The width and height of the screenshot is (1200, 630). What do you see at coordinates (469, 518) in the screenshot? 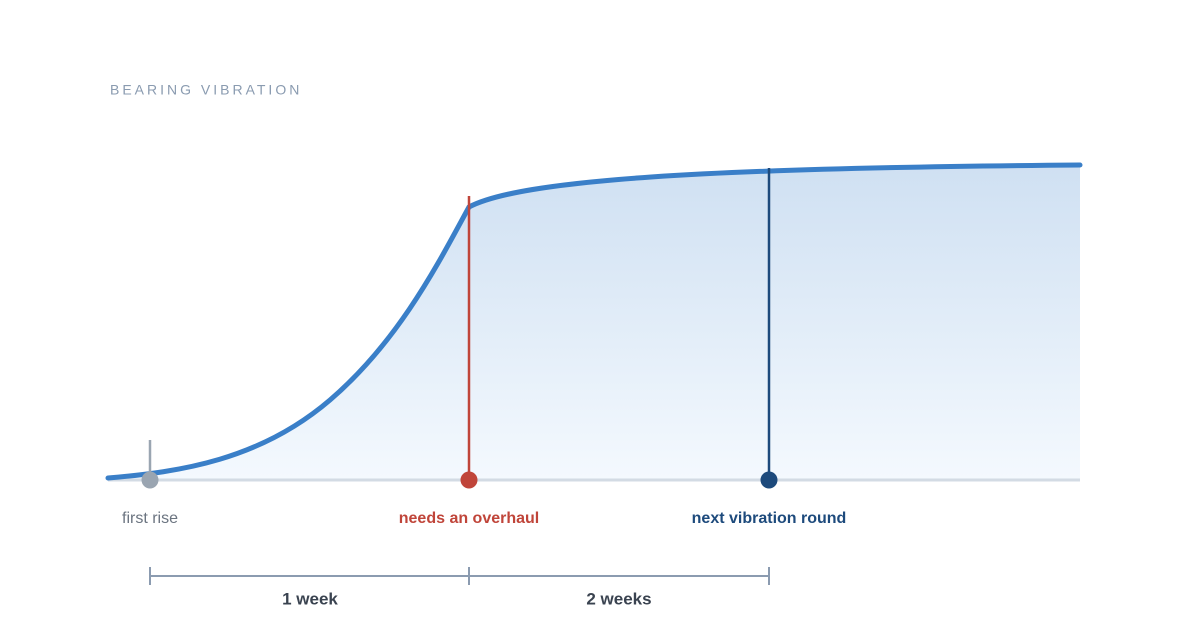
I see `marker-label: needs an overhaul` at bounding box center [469, 518].